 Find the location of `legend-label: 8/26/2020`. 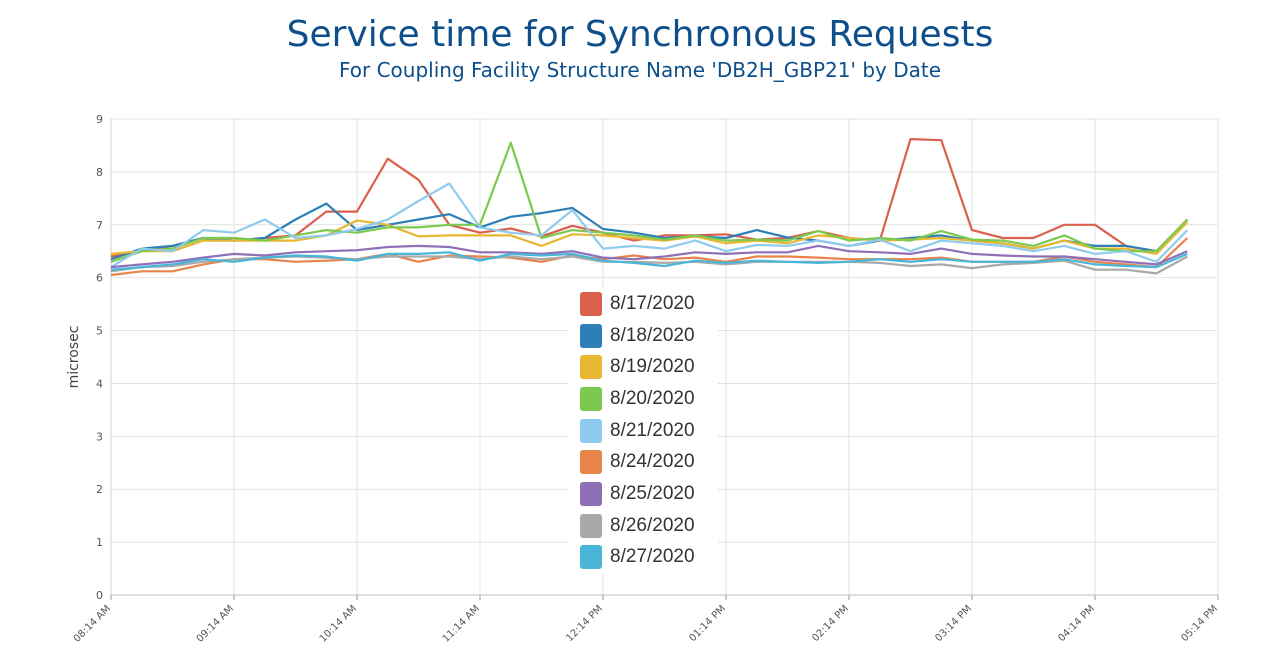

legend-label: 8/26/2020 is located at coordinates (652, 525).